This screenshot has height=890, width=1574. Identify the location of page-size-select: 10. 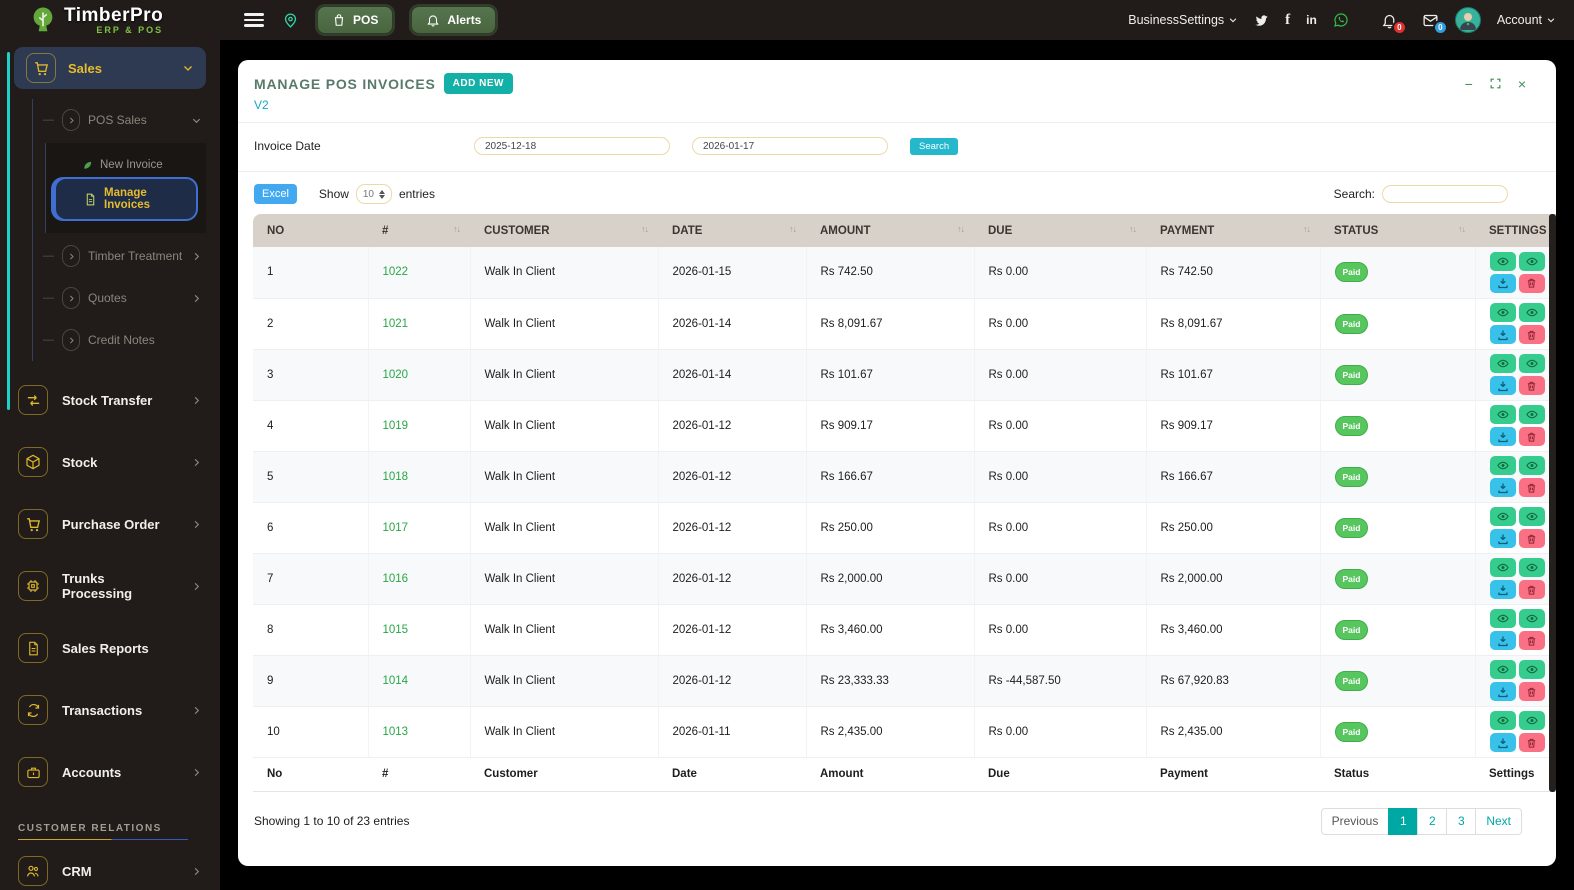
(373, 194).